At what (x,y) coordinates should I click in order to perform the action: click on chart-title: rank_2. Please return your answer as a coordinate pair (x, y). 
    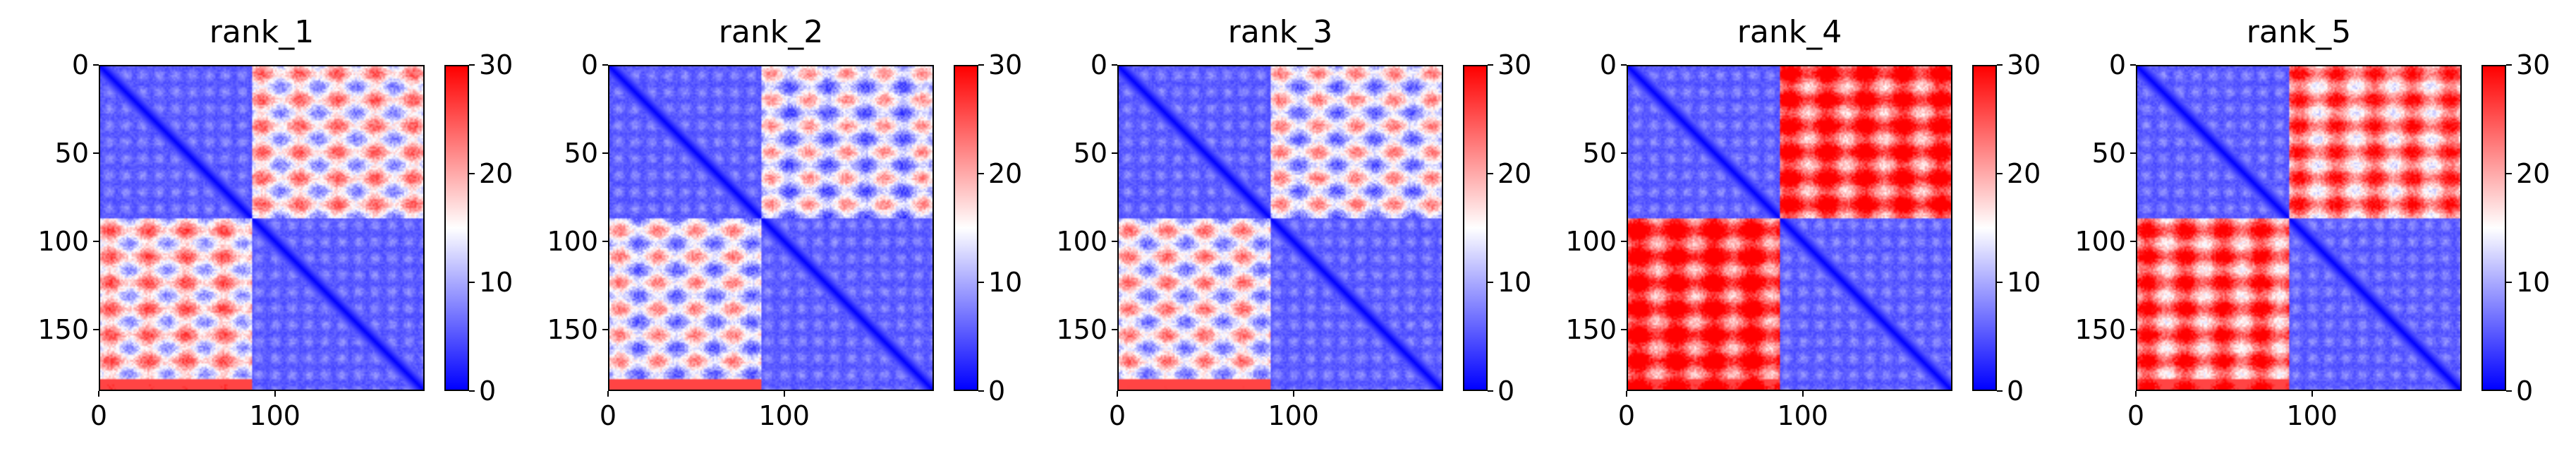
    Looking at the image, I should click on (771, 32).